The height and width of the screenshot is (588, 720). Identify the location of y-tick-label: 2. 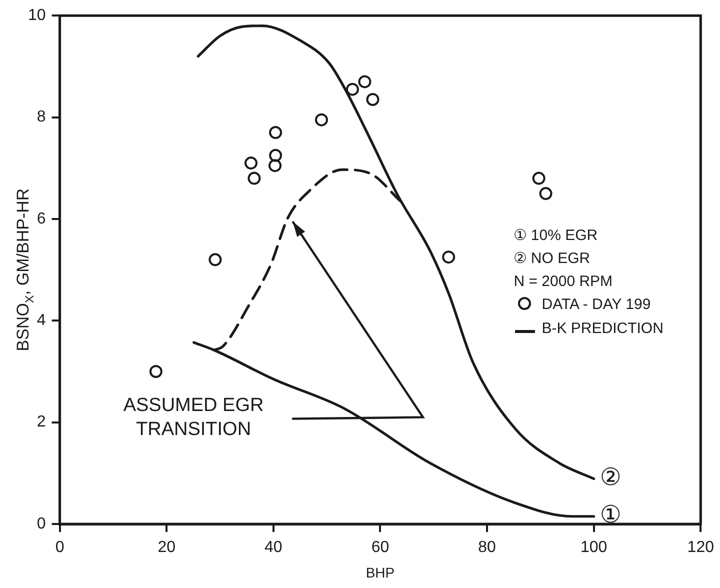
(41, 422).